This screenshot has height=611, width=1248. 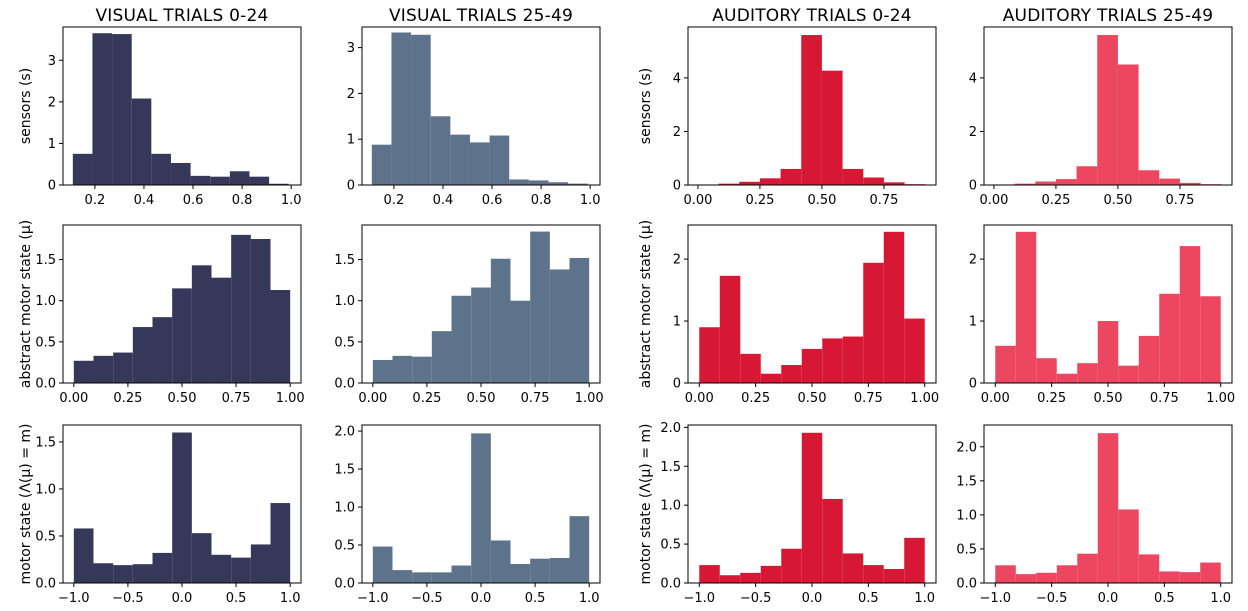 What do you see at coordinates (26, 106) in the screenshot?
I see `y-axis-label-r1-c1: sensors (s)` at bounding box center [26, 106].